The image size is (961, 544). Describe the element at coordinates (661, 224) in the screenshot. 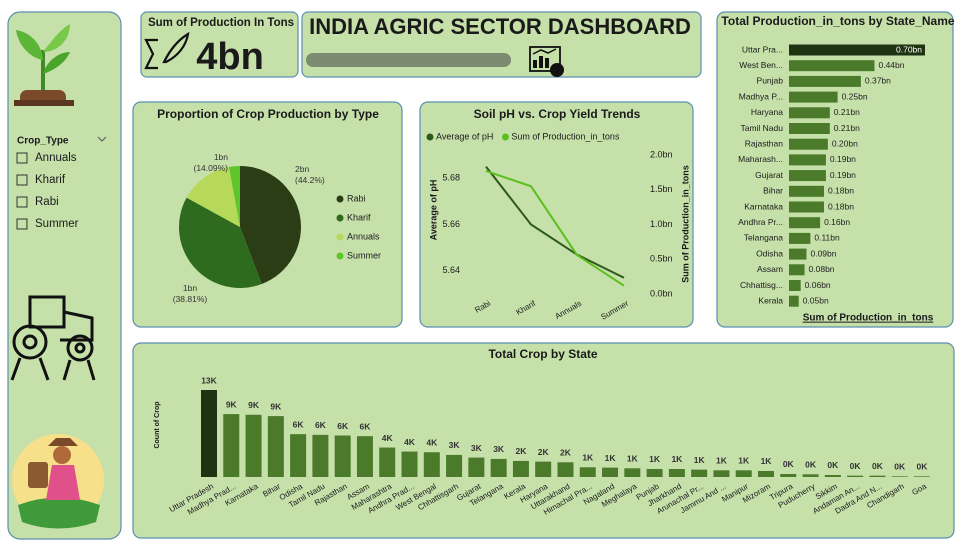

I see `y2-tick-label: 1.0bn` at that location.